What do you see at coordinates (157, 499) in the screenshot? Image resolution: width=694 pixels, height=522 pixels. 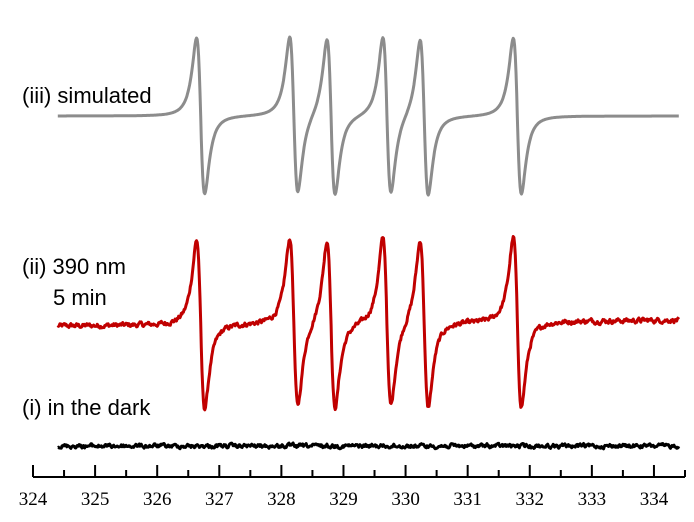 I see `x-tick-label: 326` at bounding box center [157, 499].